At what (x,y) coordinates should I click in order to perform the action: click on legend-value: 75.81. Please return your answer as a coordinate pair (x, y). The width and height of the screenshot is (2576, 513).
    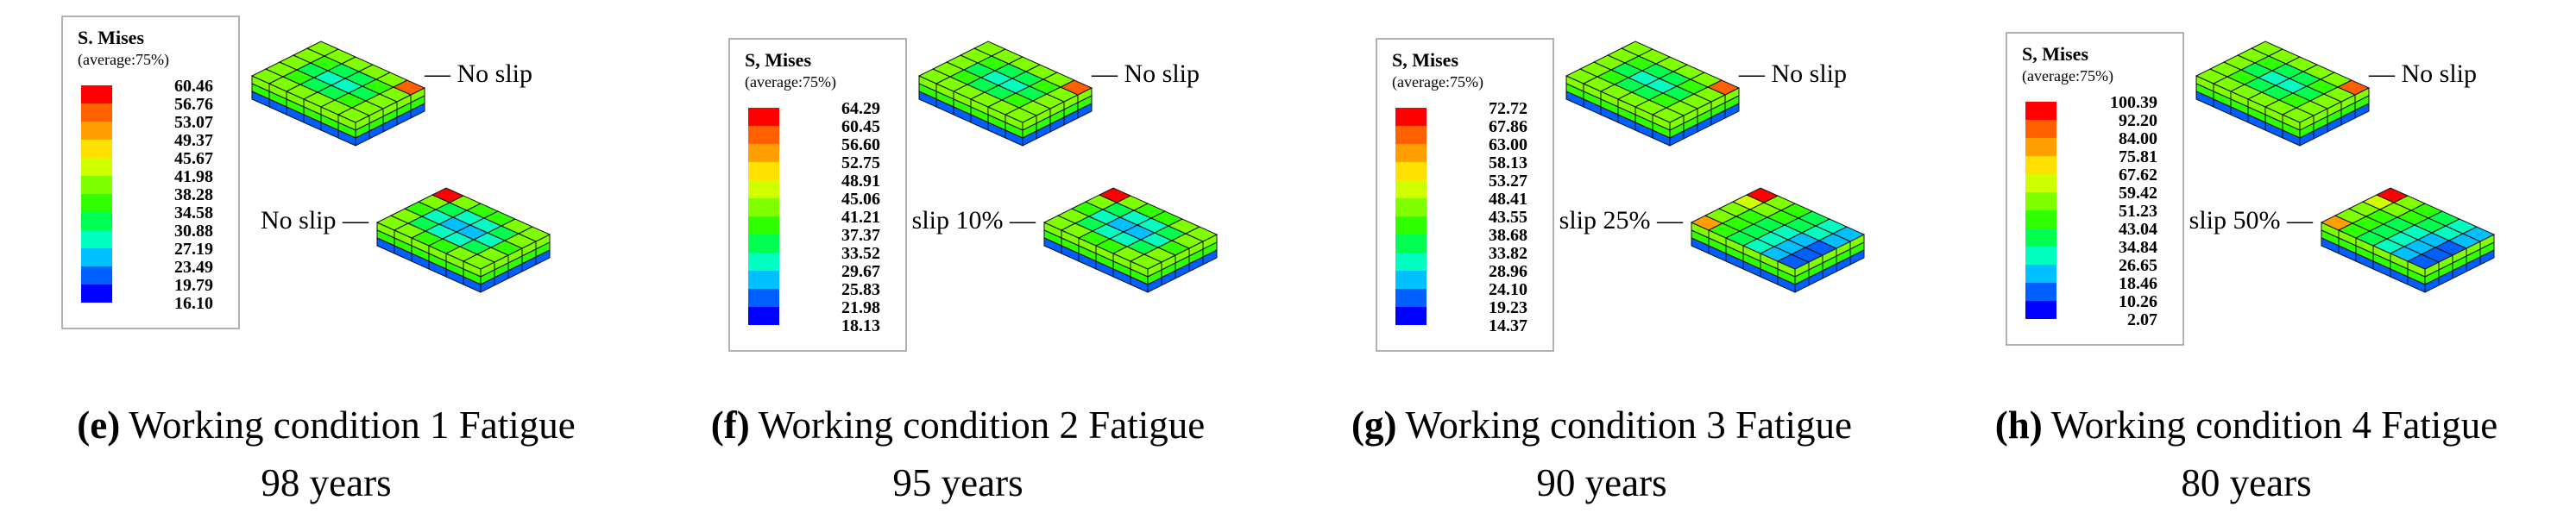
    Looking at the image, I should click on (2138, 157).